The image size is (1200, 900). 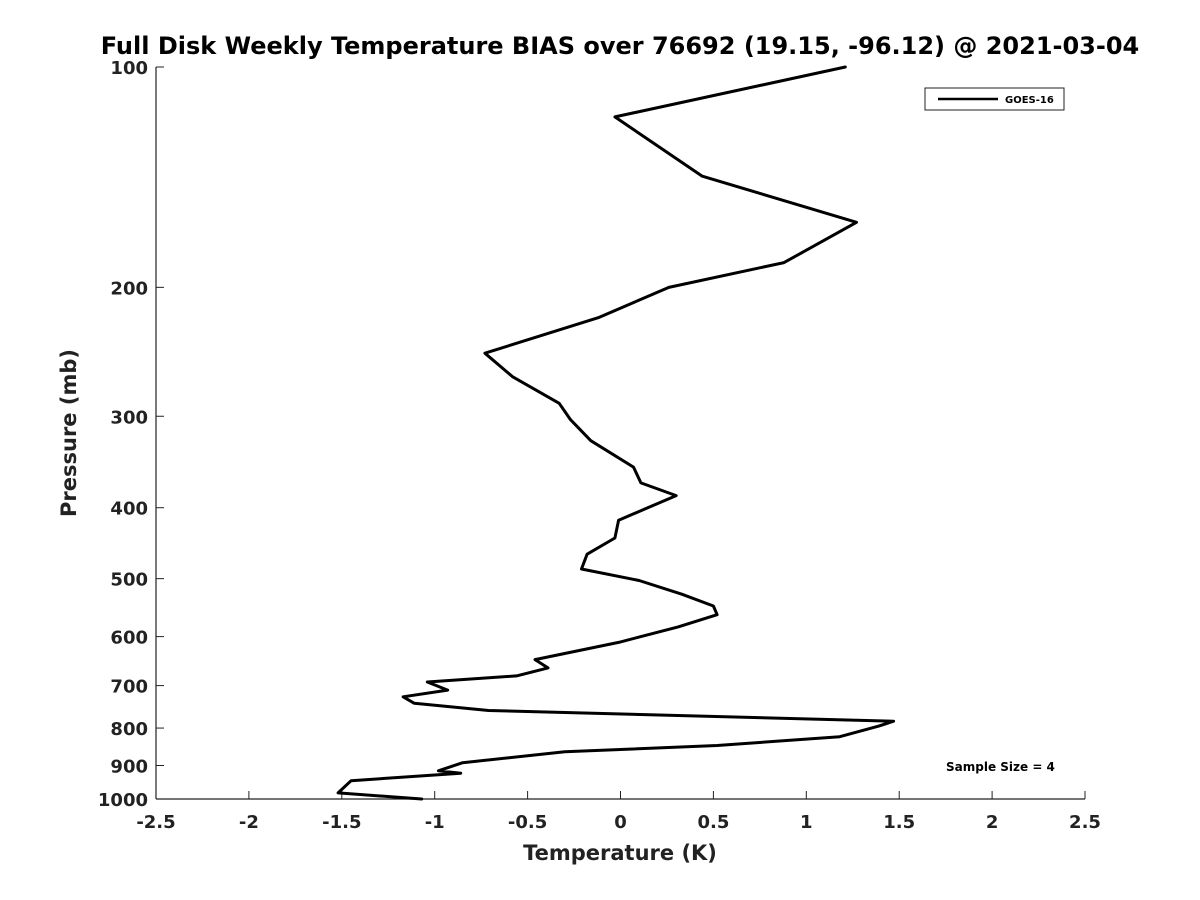 I want to click on y-tick-label: 600, so click(x=129, y=638).